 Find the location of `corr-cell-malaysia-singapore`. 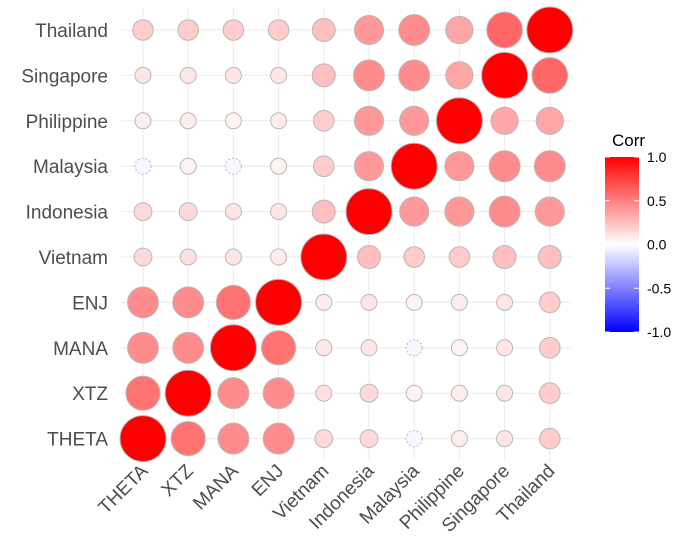

corr-cell-malaysia-singapore is located at coordinates (414, 75).